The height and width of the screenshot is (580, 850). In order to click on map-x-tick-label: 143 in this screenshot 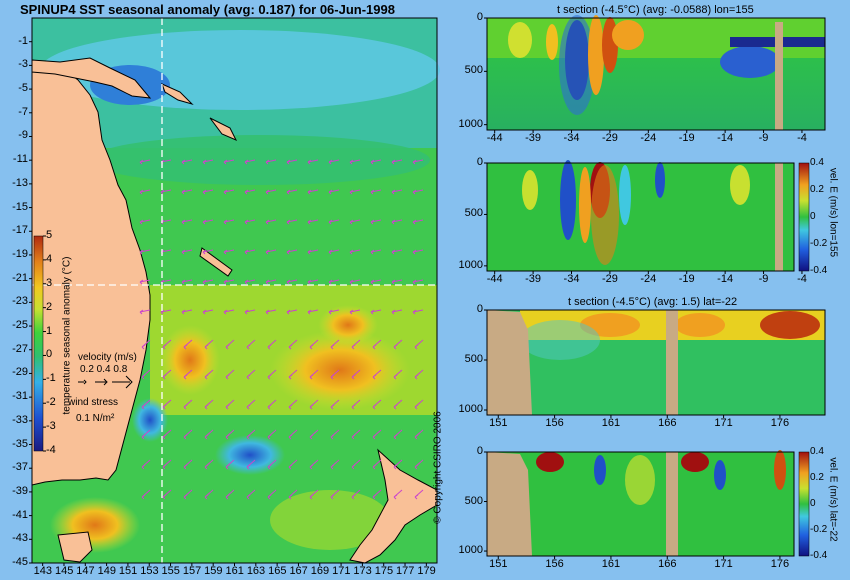, I will do `click(43, 571)`.